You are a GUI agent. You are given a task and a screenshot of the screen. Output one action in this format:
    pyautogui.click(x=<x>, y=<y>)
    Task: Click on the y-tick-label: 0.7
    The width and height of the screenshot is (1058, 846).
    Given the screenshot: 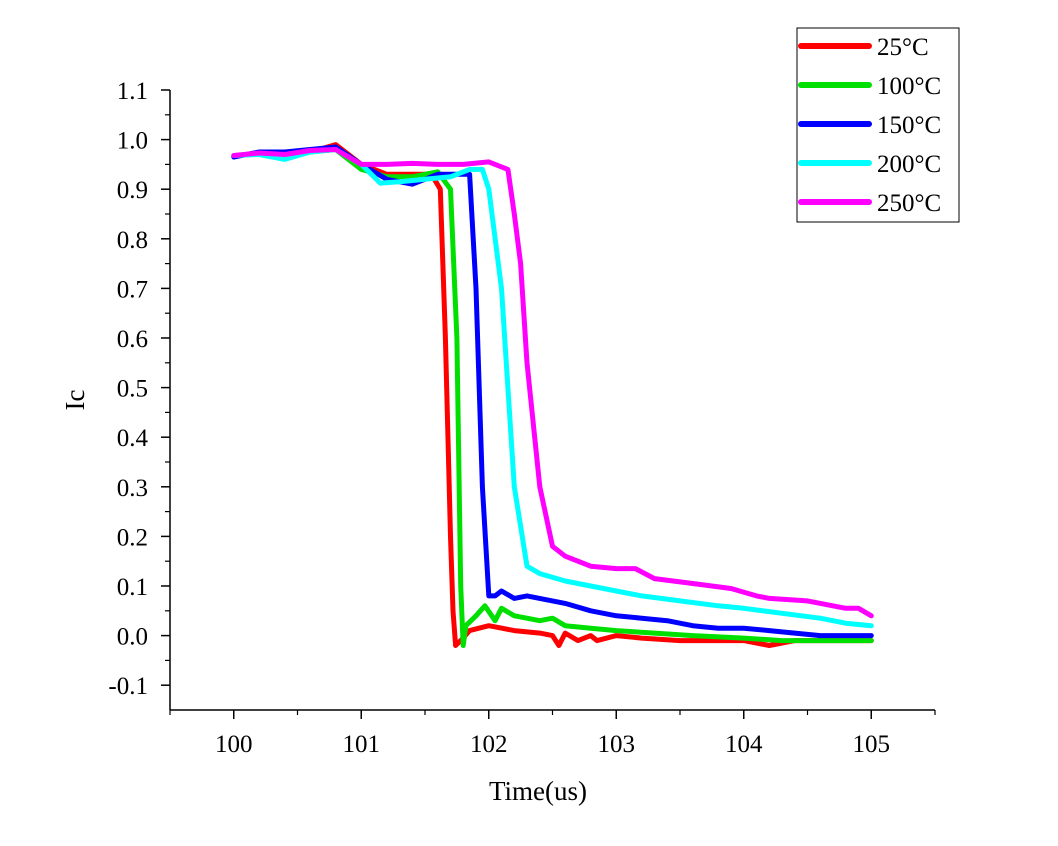 What is the action you would take?
    pyautogui.click(x=132, y=289)
    